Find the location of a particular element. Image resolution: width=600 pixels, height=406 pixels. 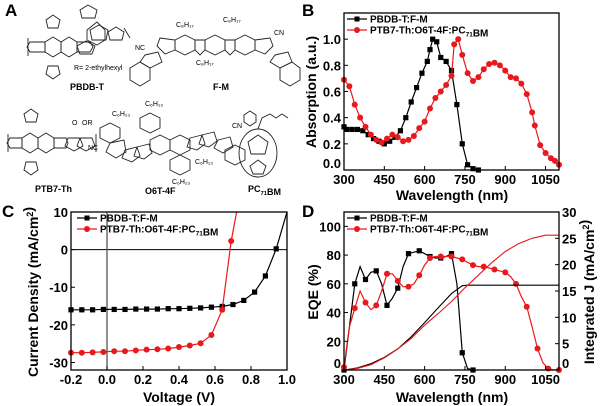

compound-label-o6t-4f: O6T-4F is located at coordinates (160, 191).